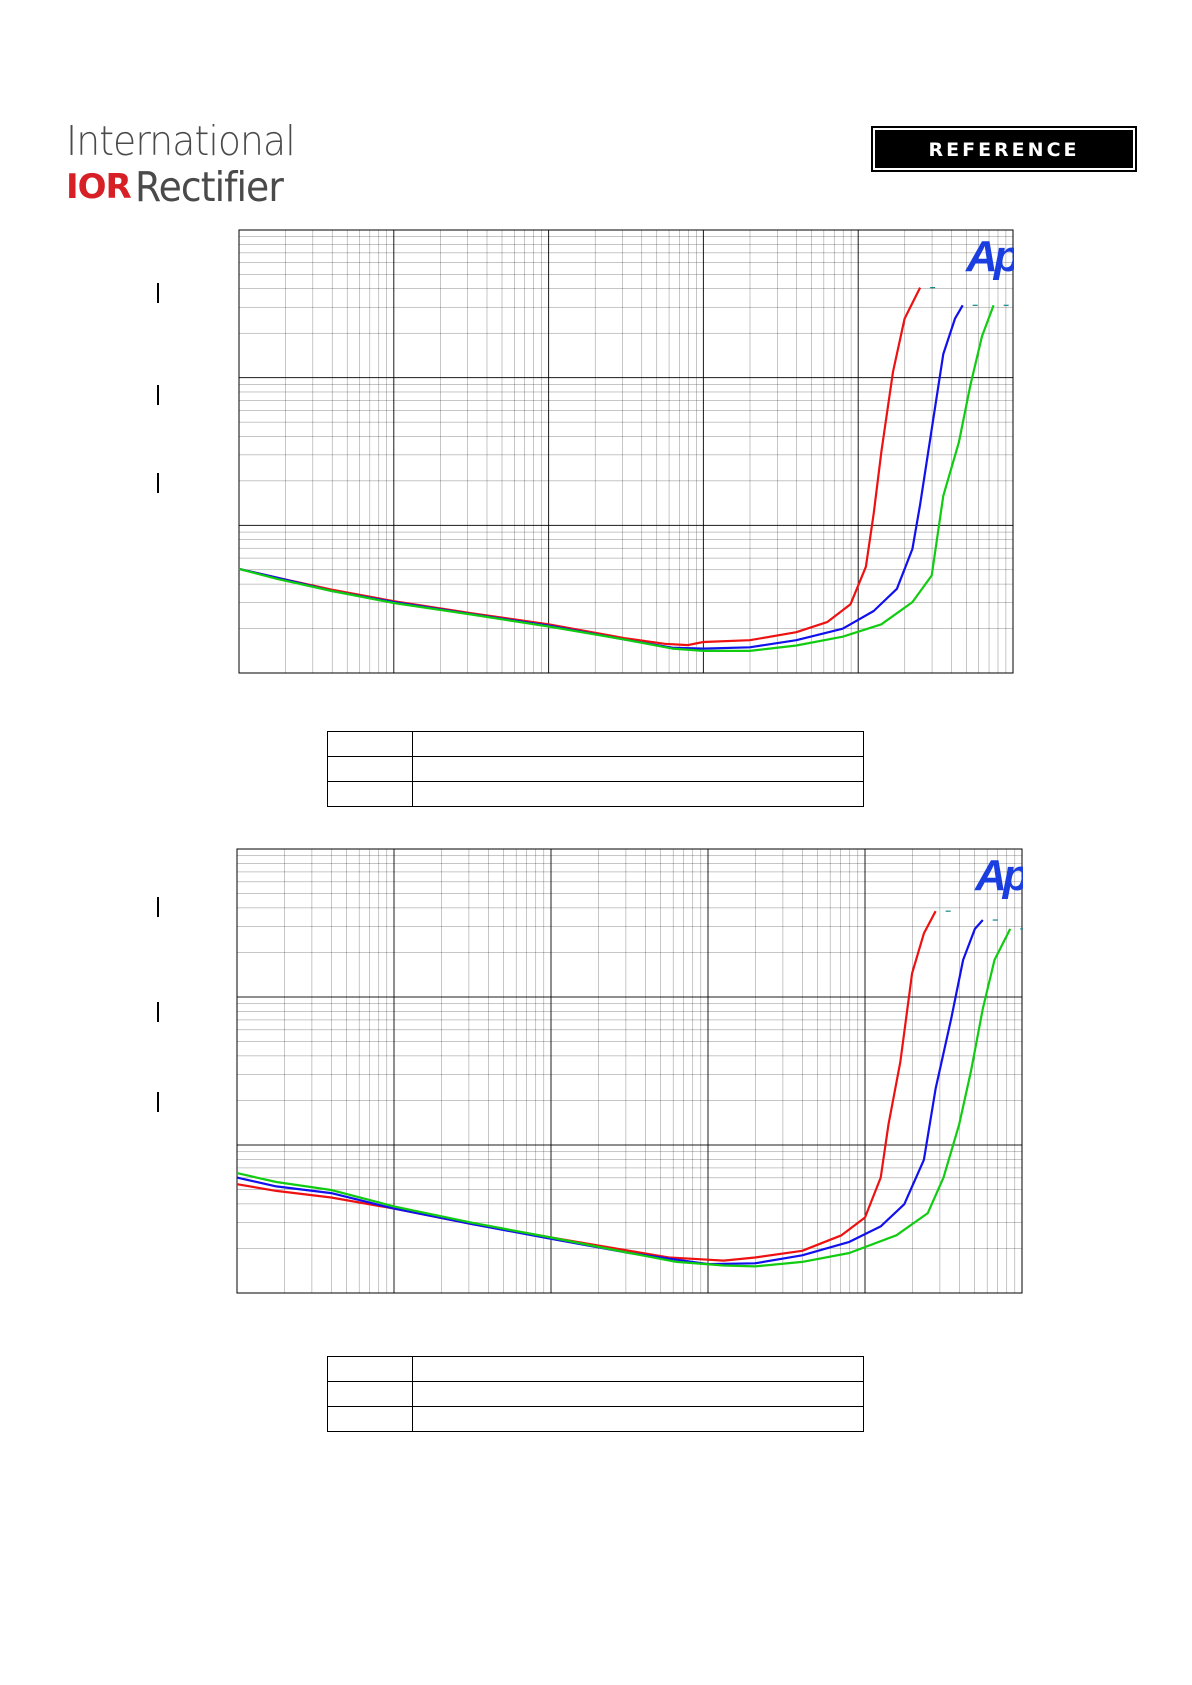 This screenshot has width=1192, height=1685. I want to click on logo-line-rectifier: IOR Rectifier, so click(176, 187).